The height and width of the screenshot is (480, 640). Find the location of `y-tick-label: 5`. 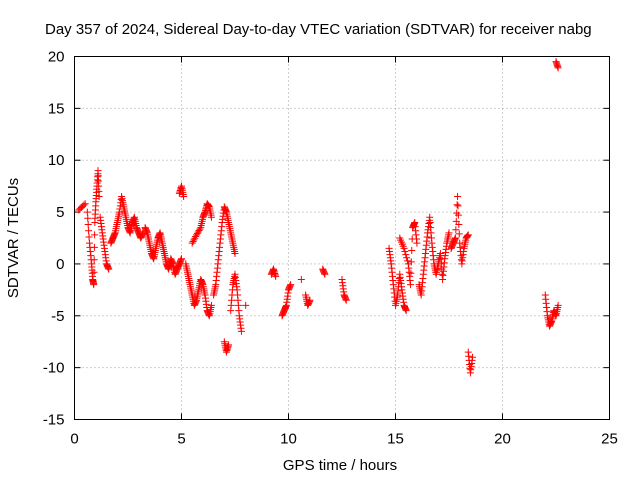

y-tick-label: 5 is located at coordinates (60, 212).